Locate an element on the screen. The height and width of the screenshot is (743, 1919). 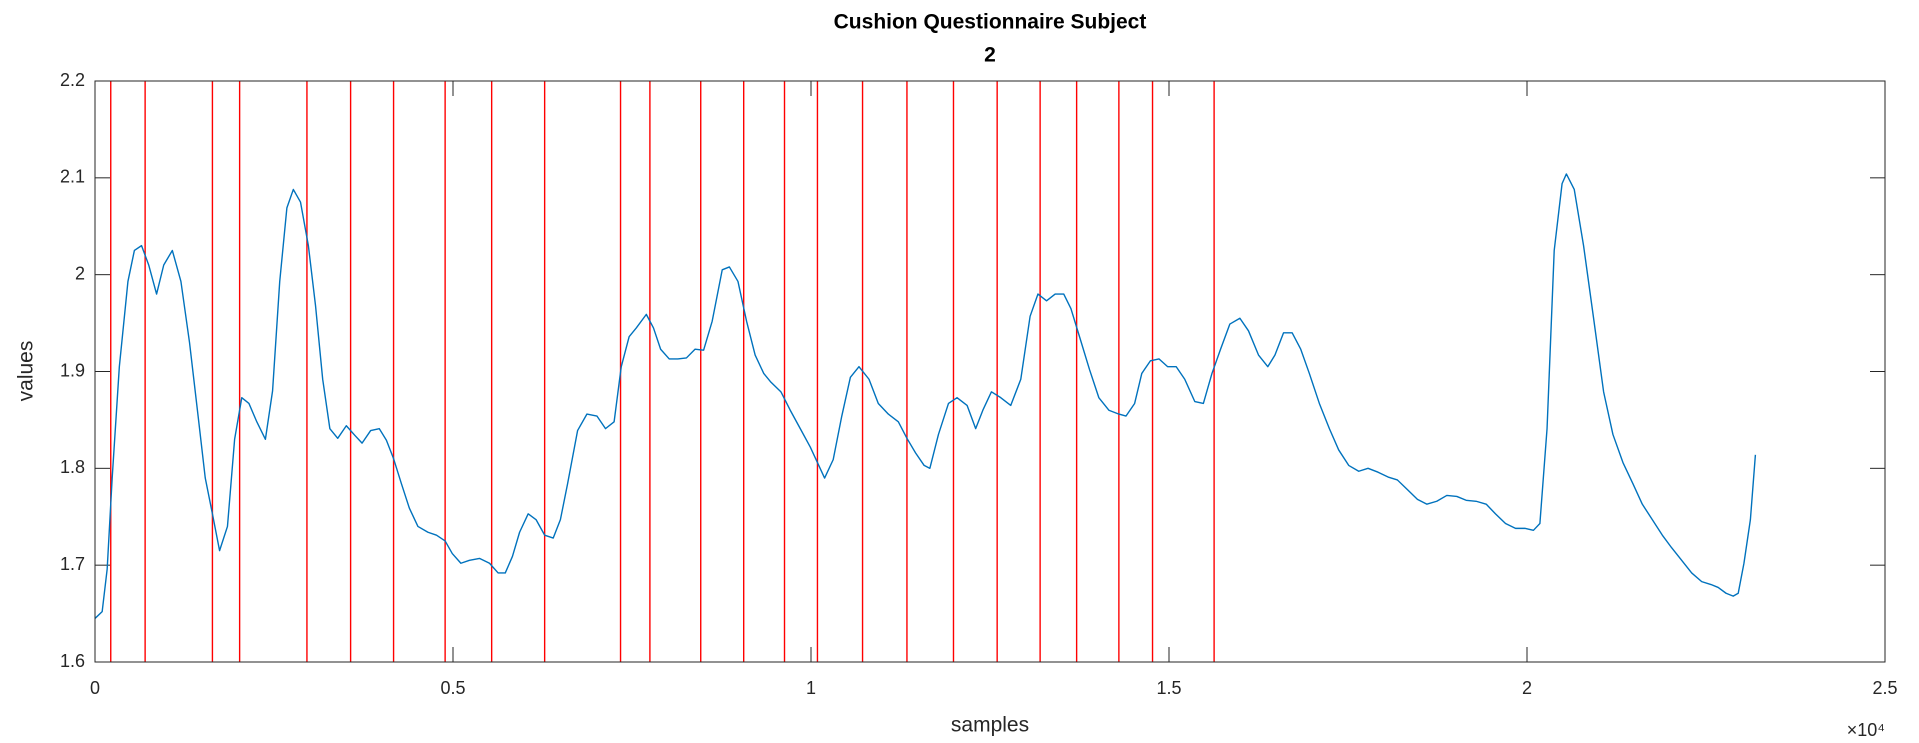
x-tick-label: 2 is located at coordinates (1527, 688).